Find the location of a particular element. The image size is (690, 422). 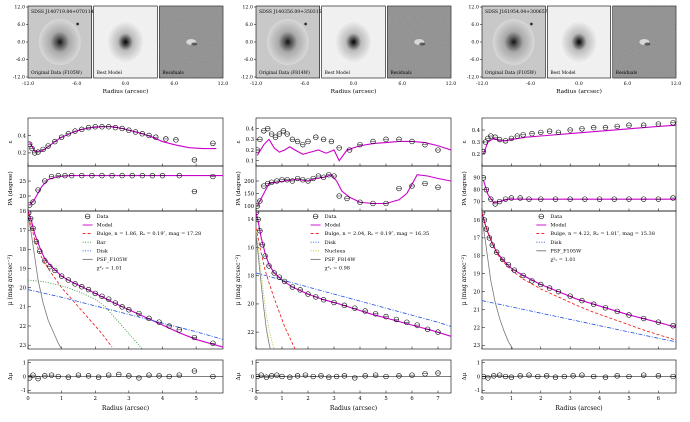

y-tick-label: 0.1 is located at coordinates (250, 161).